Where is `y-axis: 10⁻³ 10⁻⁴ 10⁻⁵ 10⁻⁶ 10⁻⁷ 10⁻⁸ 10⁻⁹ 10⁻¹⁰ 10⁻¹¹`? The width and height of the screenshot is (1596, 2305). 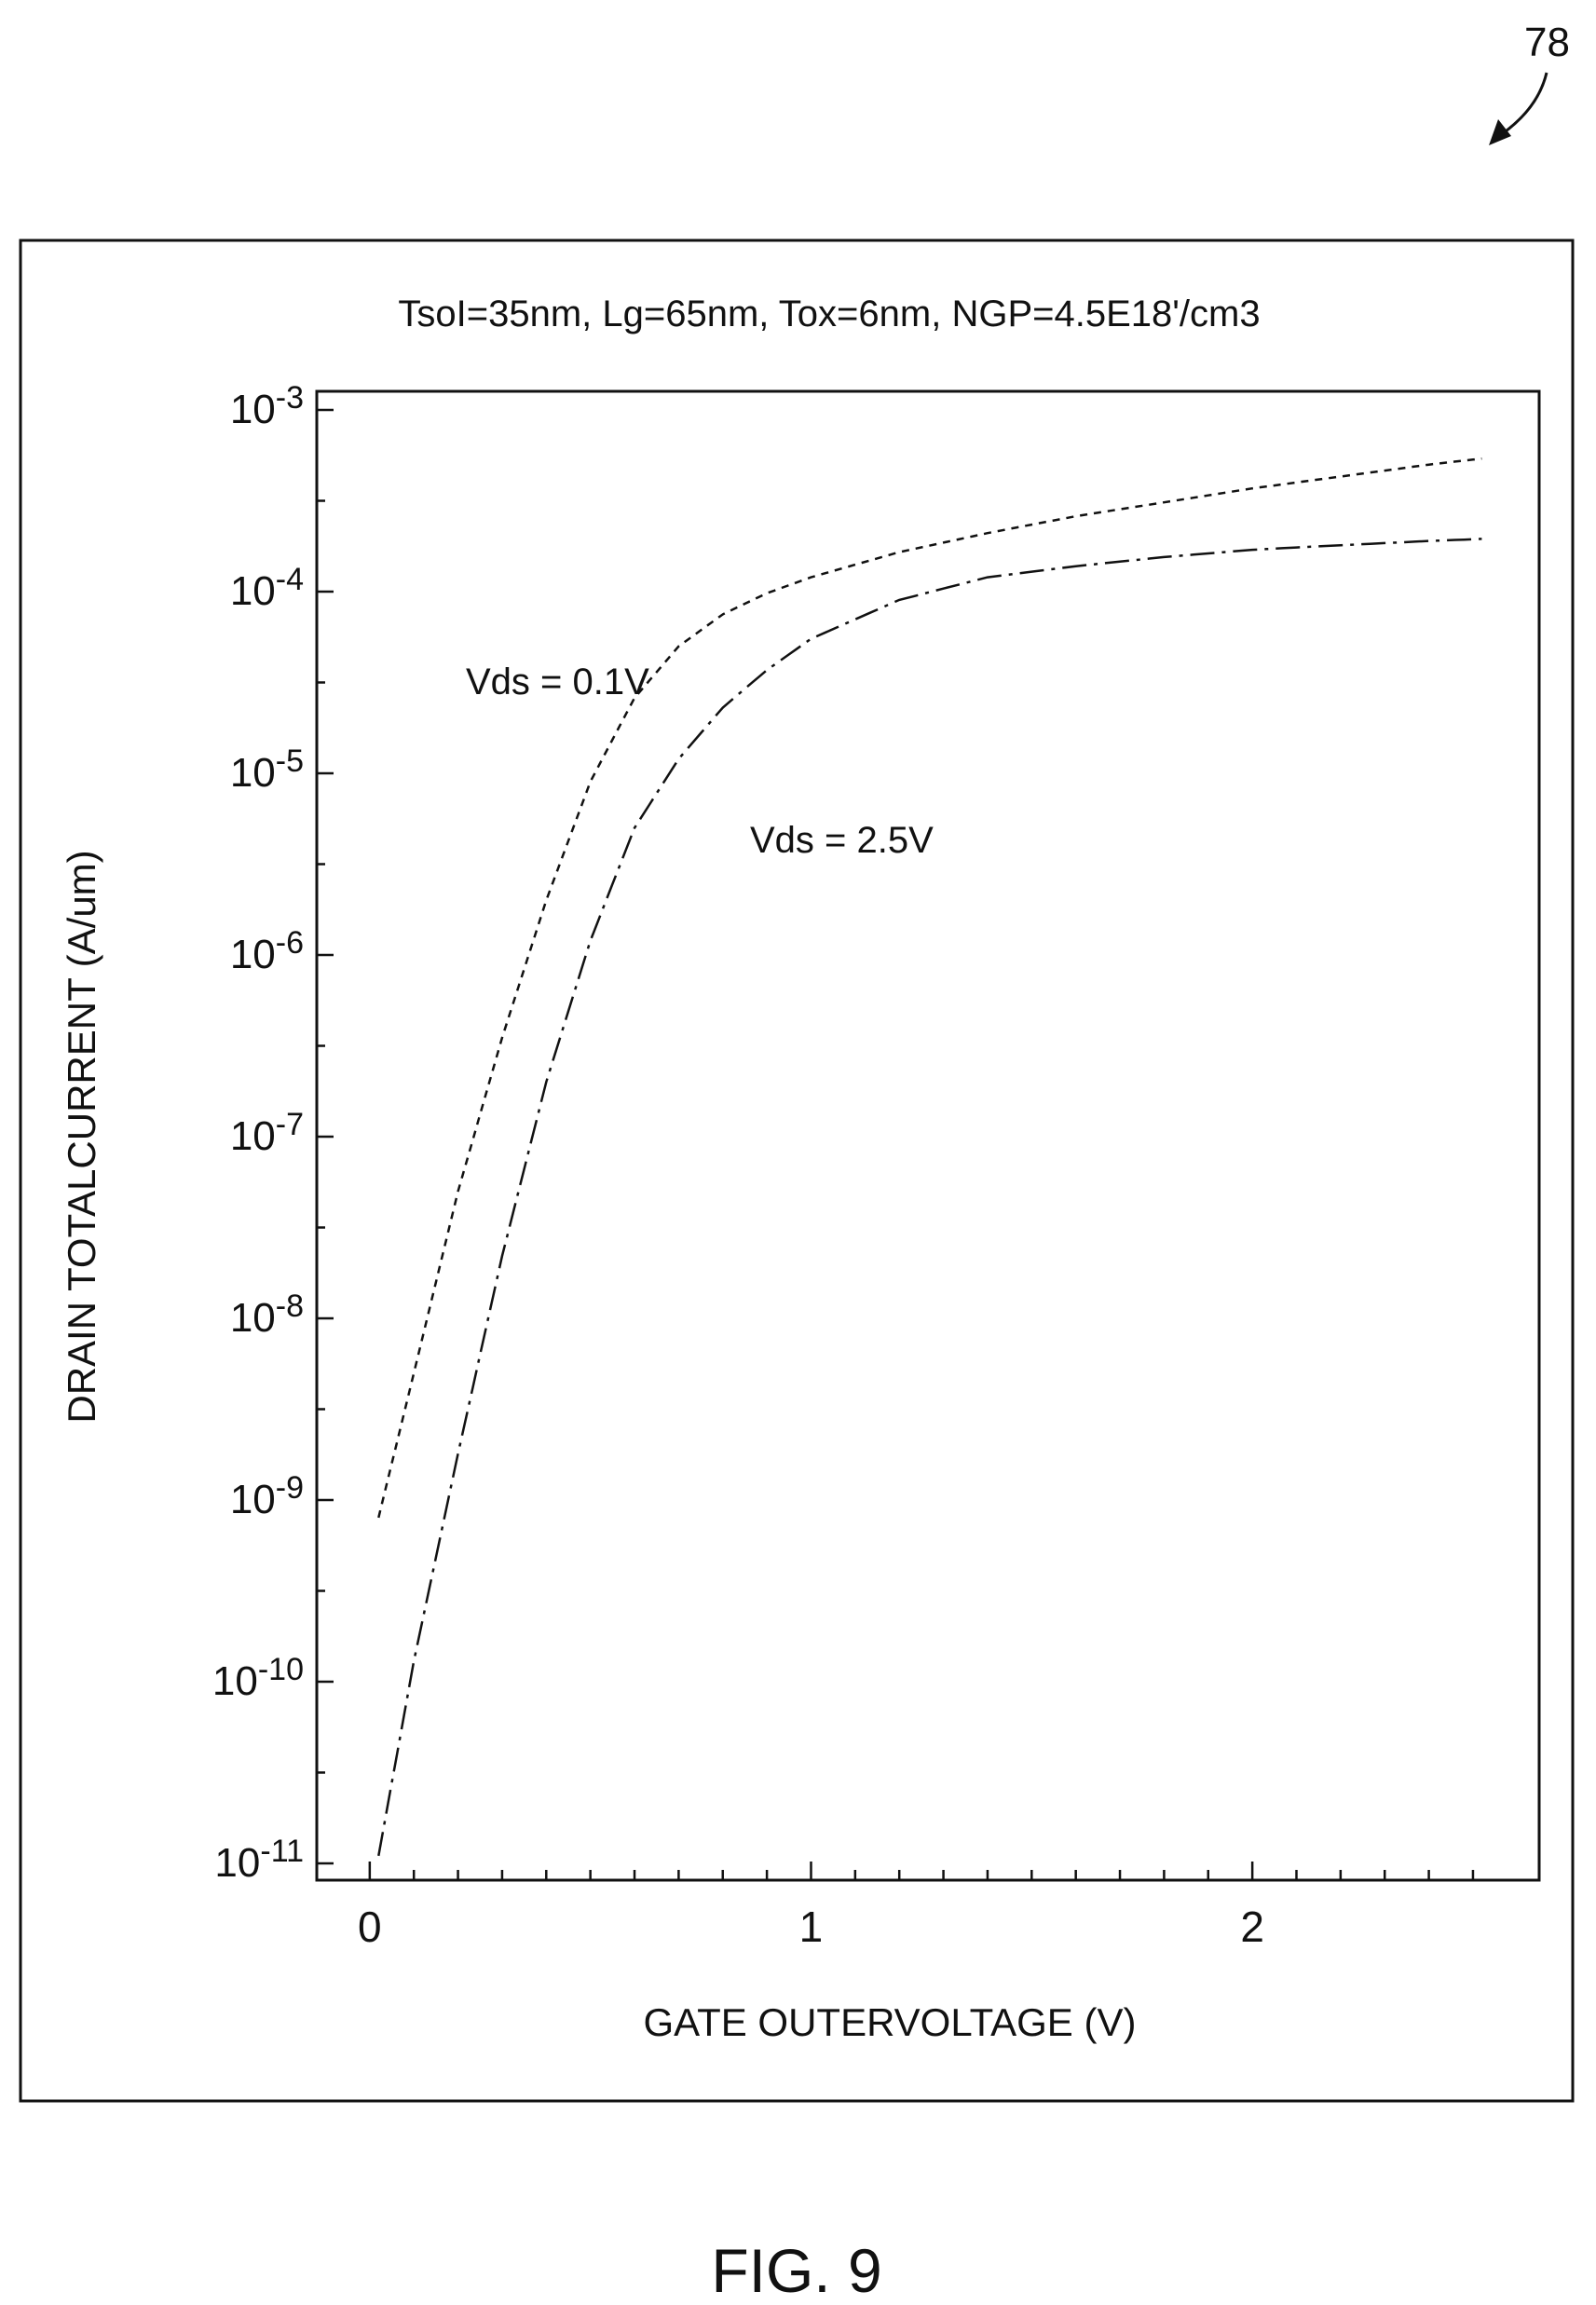 y-axis: 10⁻³ 10⁻⁴ 10⁻⁵ 10⁻⁶ 10⁻⁷ 10⁻⁸ 10⁻⁹ 10⁻¹⁰ 10⁻¹¹ is located at coordinates (273, 1133).